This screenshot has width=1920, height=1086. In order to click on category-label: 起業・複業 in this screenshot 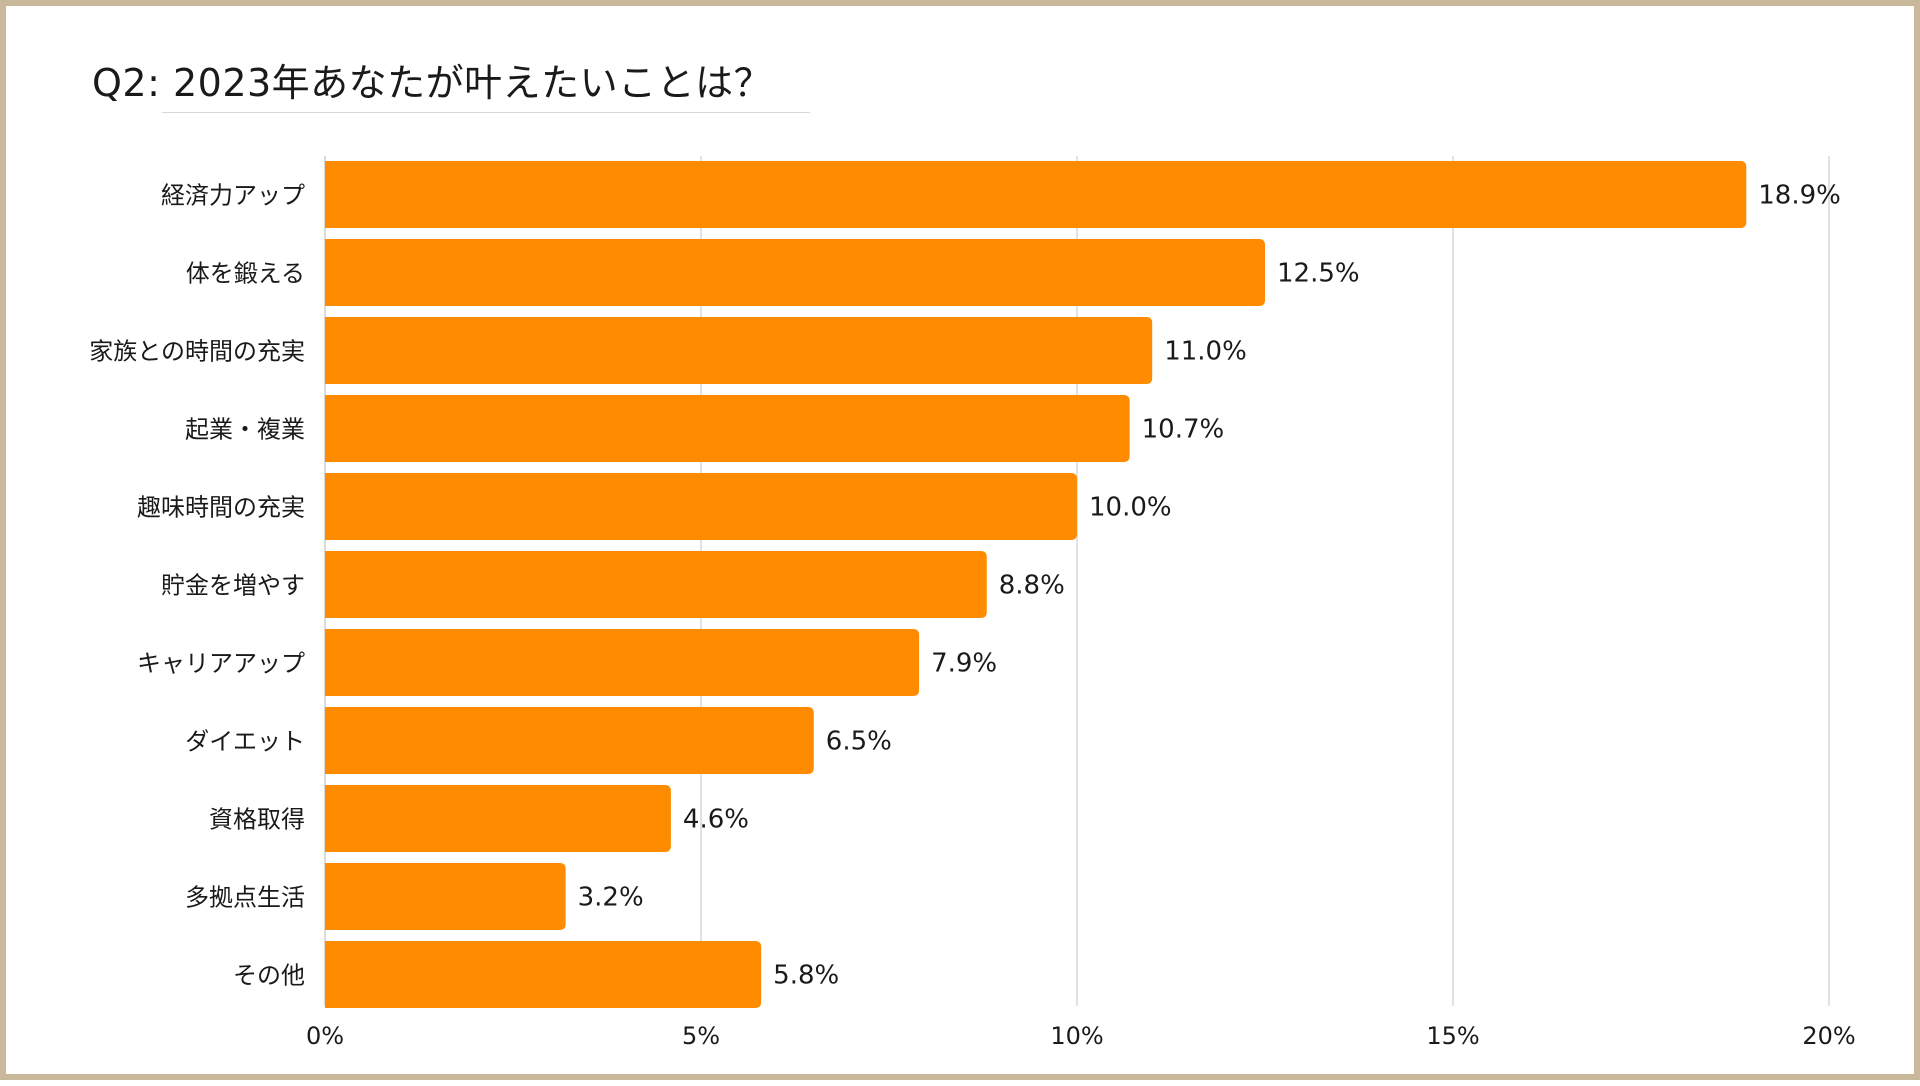, I will do `click(245, 430)`.